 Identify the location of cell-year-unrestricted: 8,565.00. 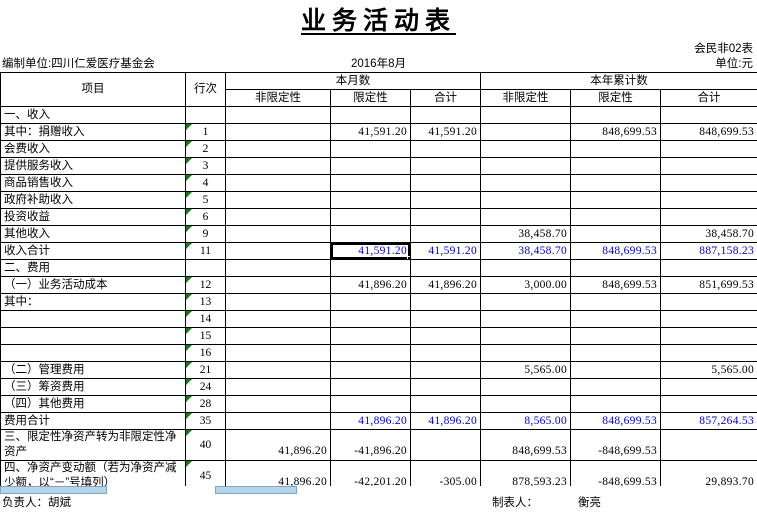
(526, 421).